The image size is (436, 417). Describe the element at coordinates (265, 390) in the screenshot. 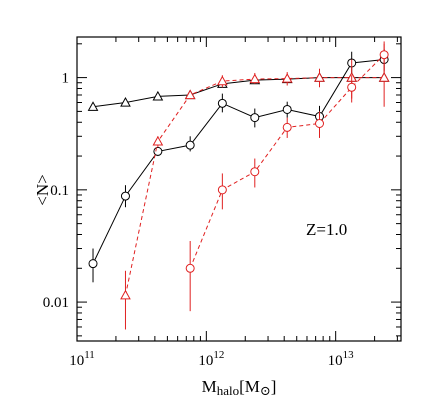

I see `x-axis-label-unit-sub: ⊙` at that location.